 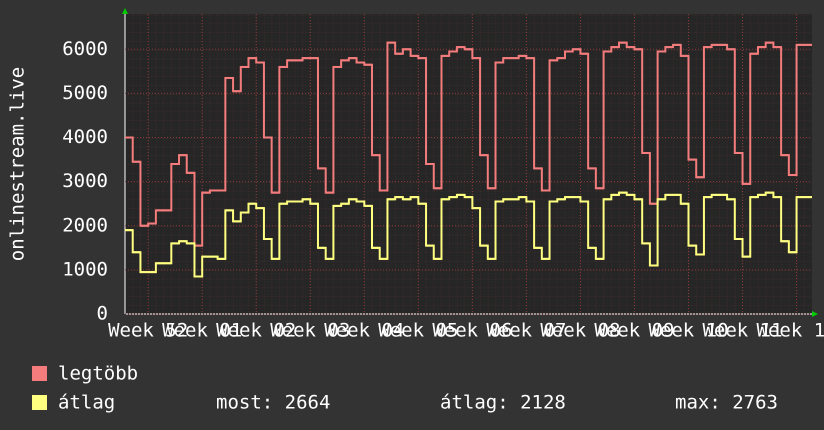 What do you see at coordinates (472, 331) in the screenshot?
I see `x-tick-label: Week 06` at bounding box center [472, 331].